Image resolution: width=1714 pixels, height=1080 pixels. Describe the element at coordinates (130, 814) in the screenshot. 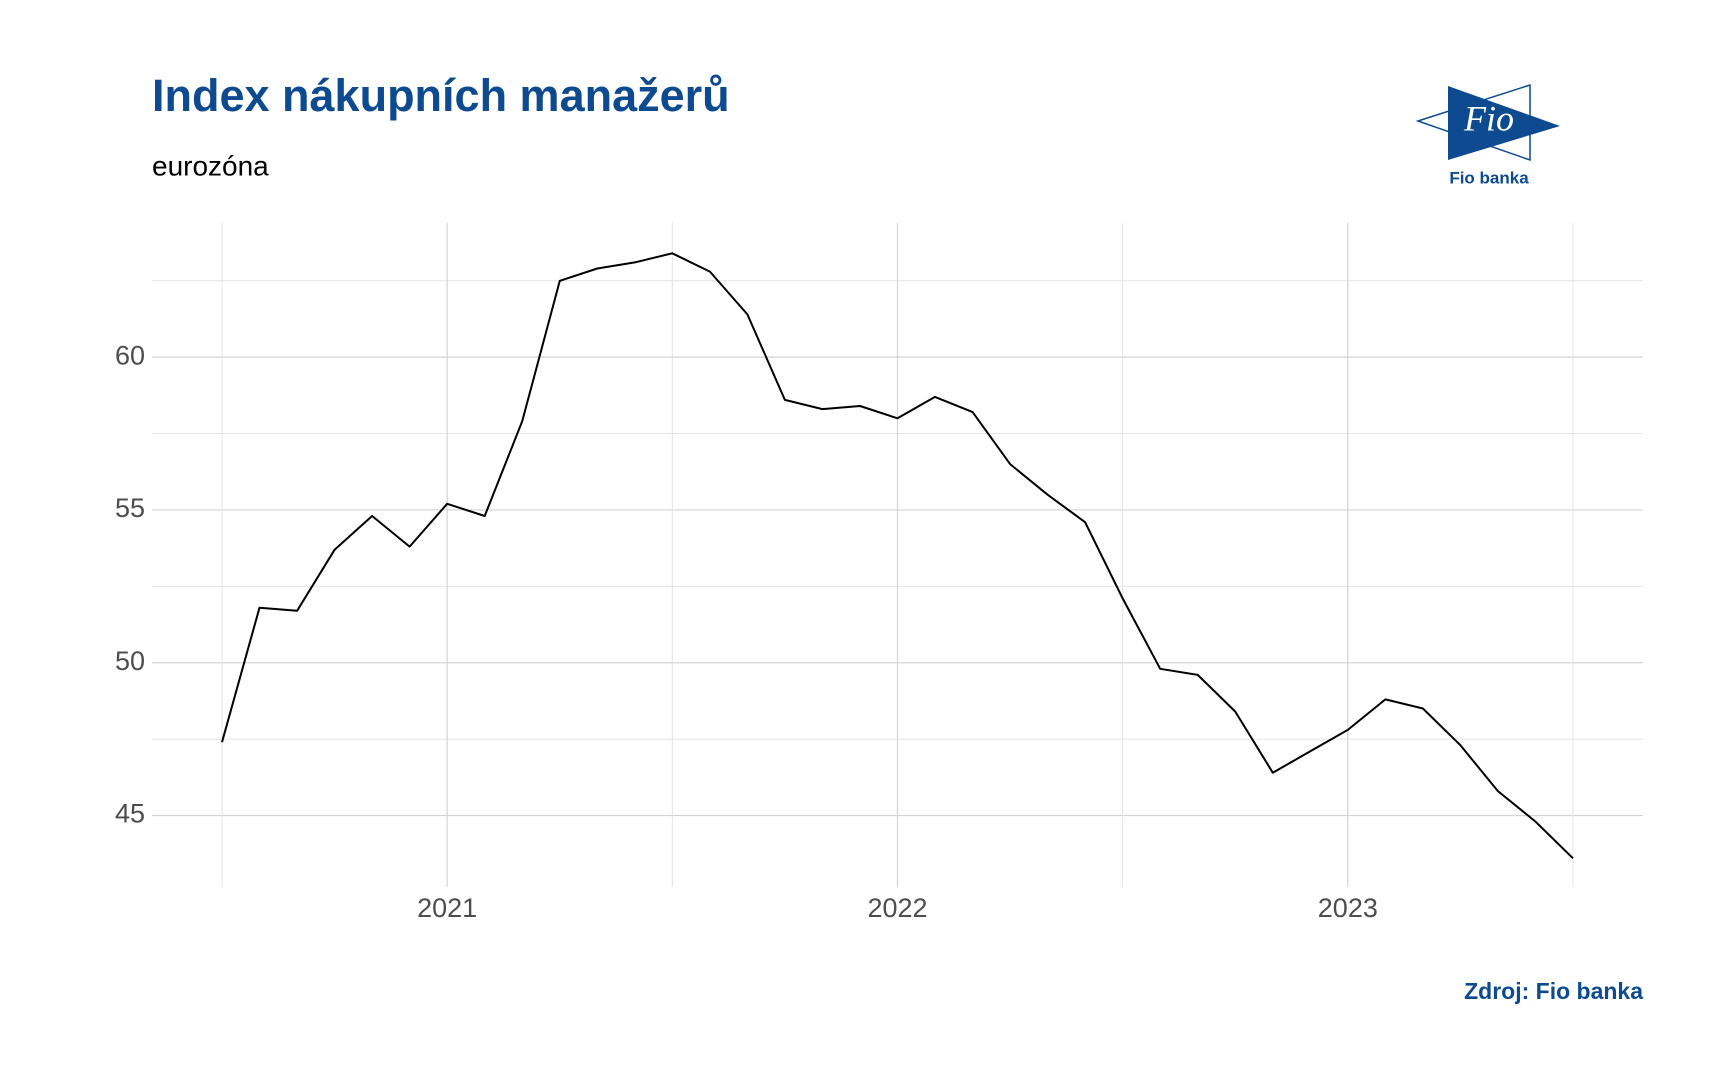

I see `y-tick-label: 45` at that location.